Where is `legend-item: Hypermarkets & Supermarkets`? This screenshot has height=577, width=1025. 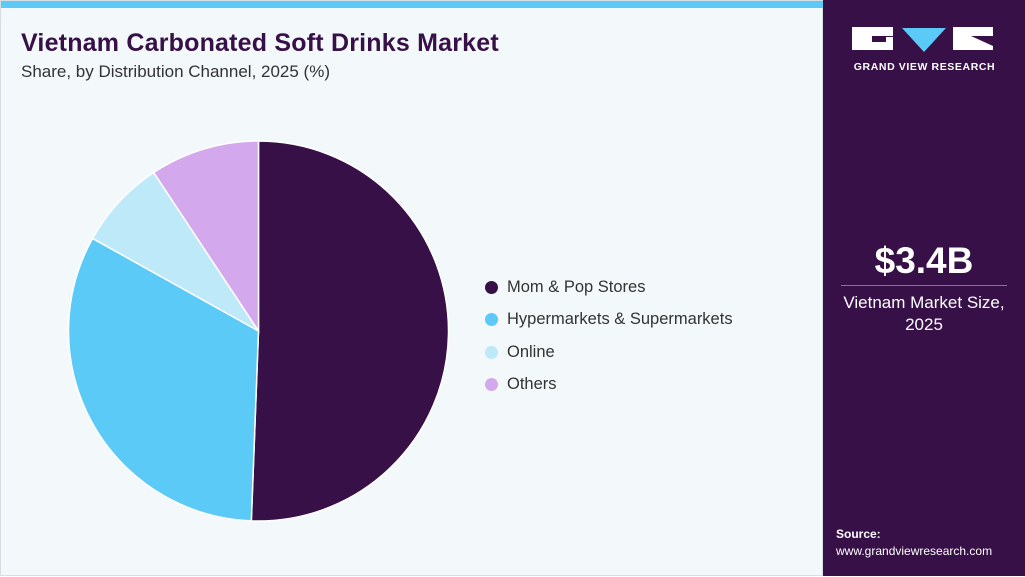
legend-item: Hypermarkets & Supermarkets is located at coordinates (609, 320).